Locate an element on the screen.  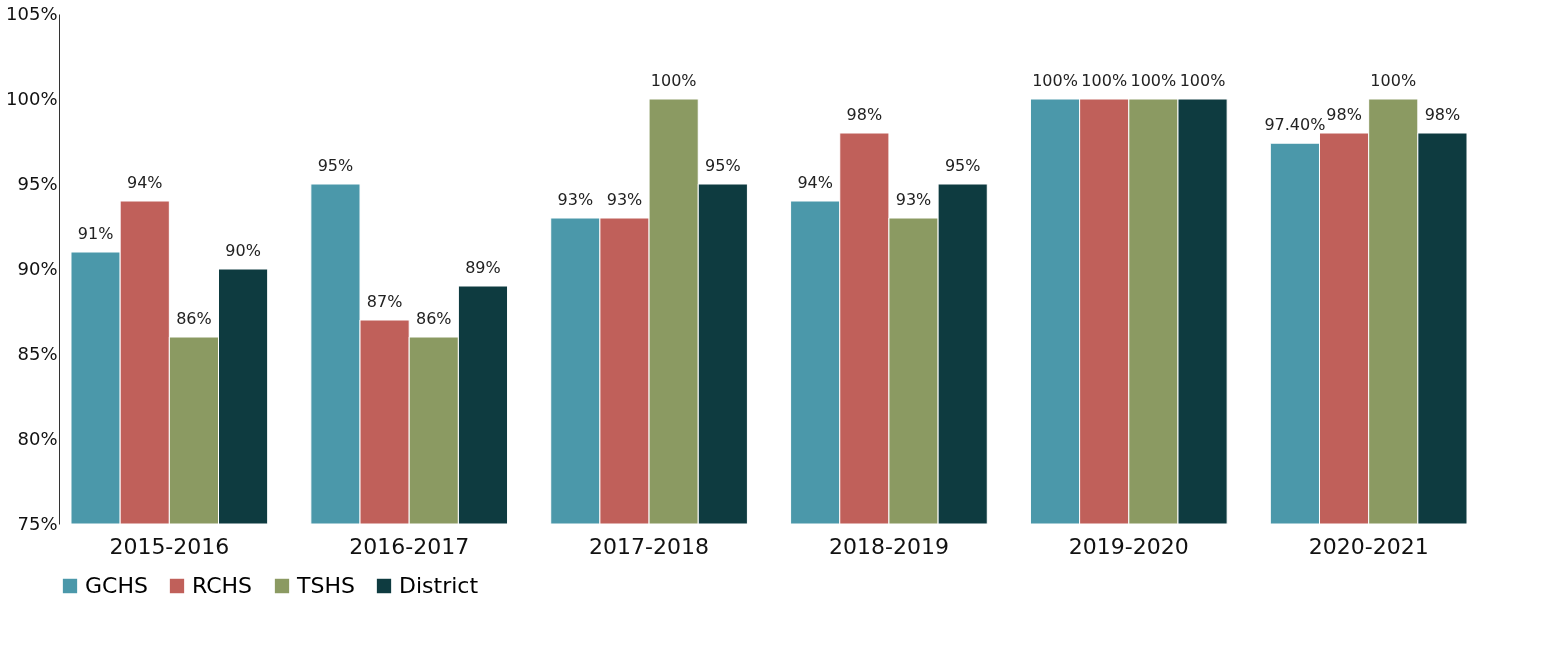
y-tick-label: 95% is located at coordinates (37, 183).